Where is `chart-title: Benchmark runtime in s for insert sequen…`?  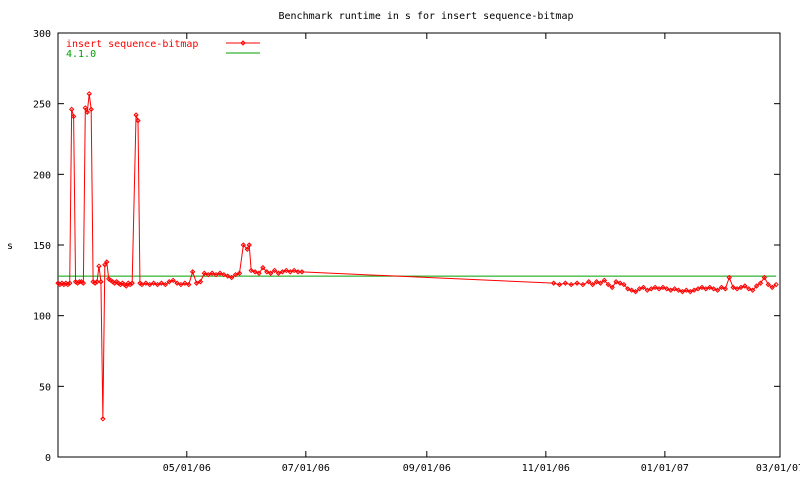
chart-title: Benchmark runtime in s for insert sequen… is located at coordinates (425, 16).